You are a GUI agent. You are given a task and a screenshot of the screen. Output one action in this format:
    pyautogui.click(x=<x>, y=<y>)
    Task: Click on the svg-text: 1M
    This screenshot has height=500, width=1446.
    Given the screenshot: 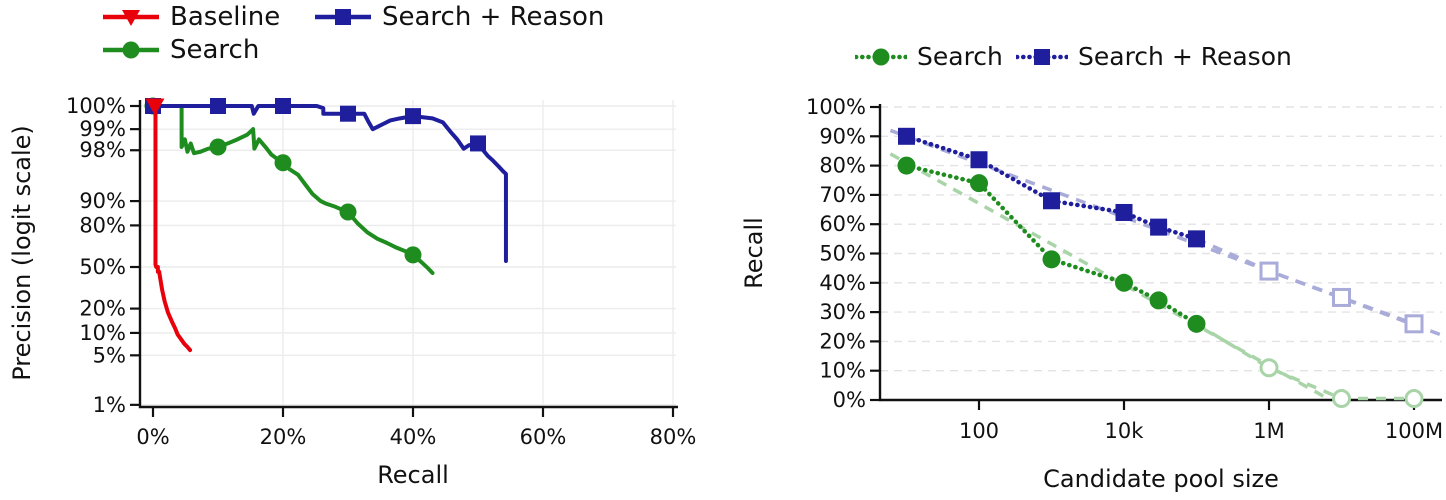 What is the action you would take?
    pyautogui.click(x=1268, y=431)
    